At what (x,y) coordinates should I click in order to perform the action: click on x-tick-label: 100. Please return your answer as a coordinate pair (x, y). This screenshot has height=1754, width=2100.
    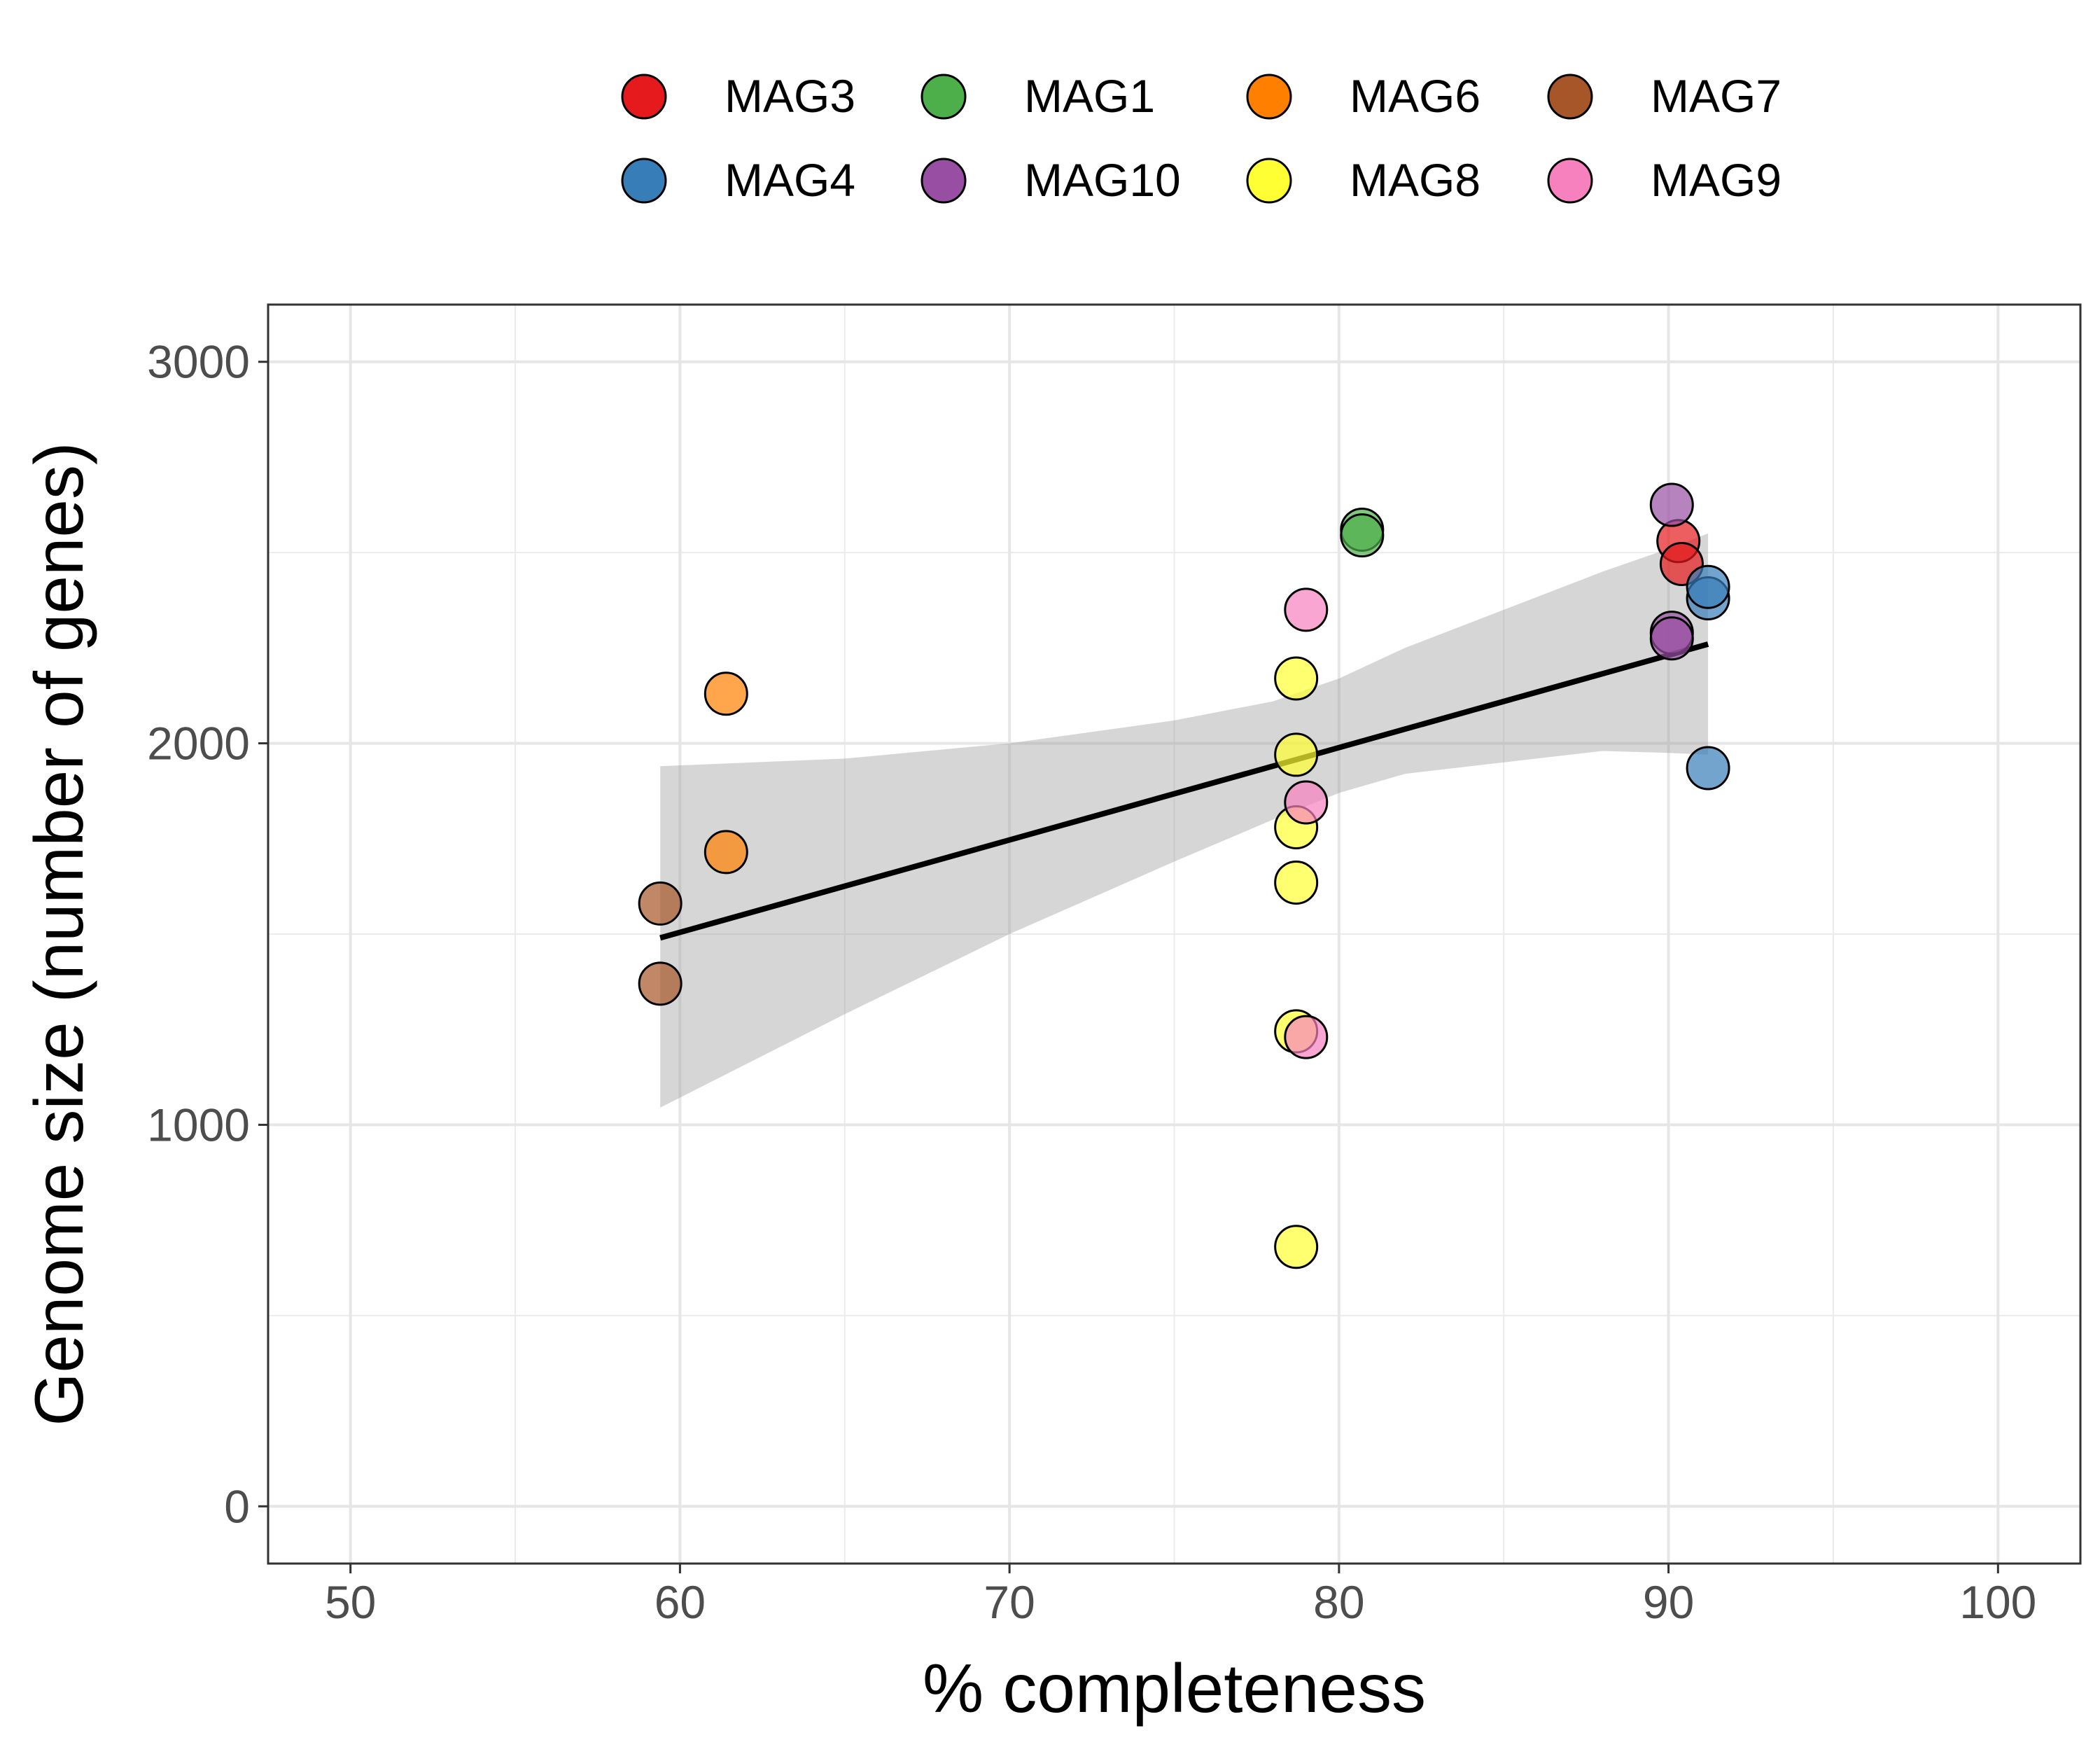
    Looking at the image, I should click on (1997, 1602).